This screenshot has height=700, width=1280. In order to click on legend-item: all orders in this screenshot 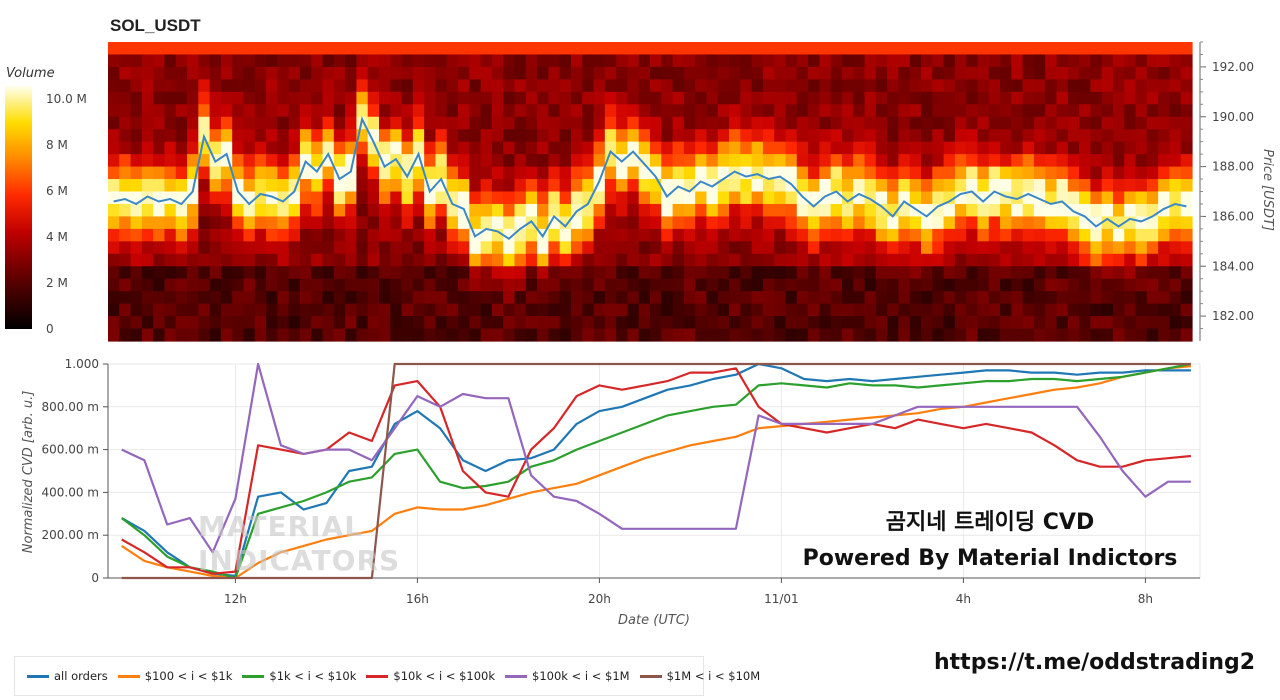, I will do `click(67, 676)`.